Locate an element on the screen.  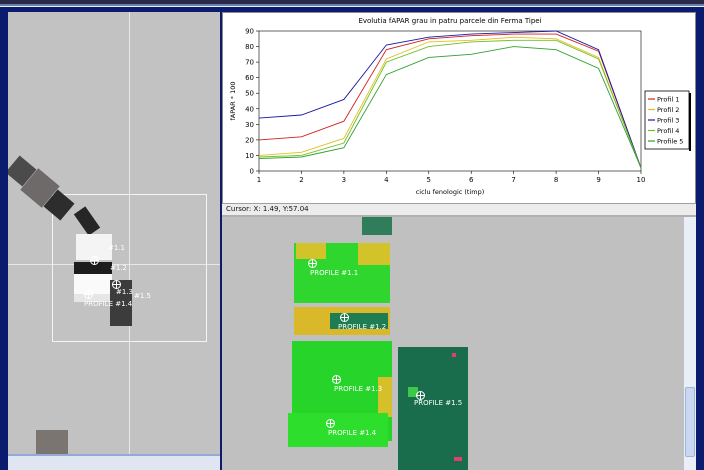
map-profile-label: PROFILE #1.2 is located at coordinates (362, 327).